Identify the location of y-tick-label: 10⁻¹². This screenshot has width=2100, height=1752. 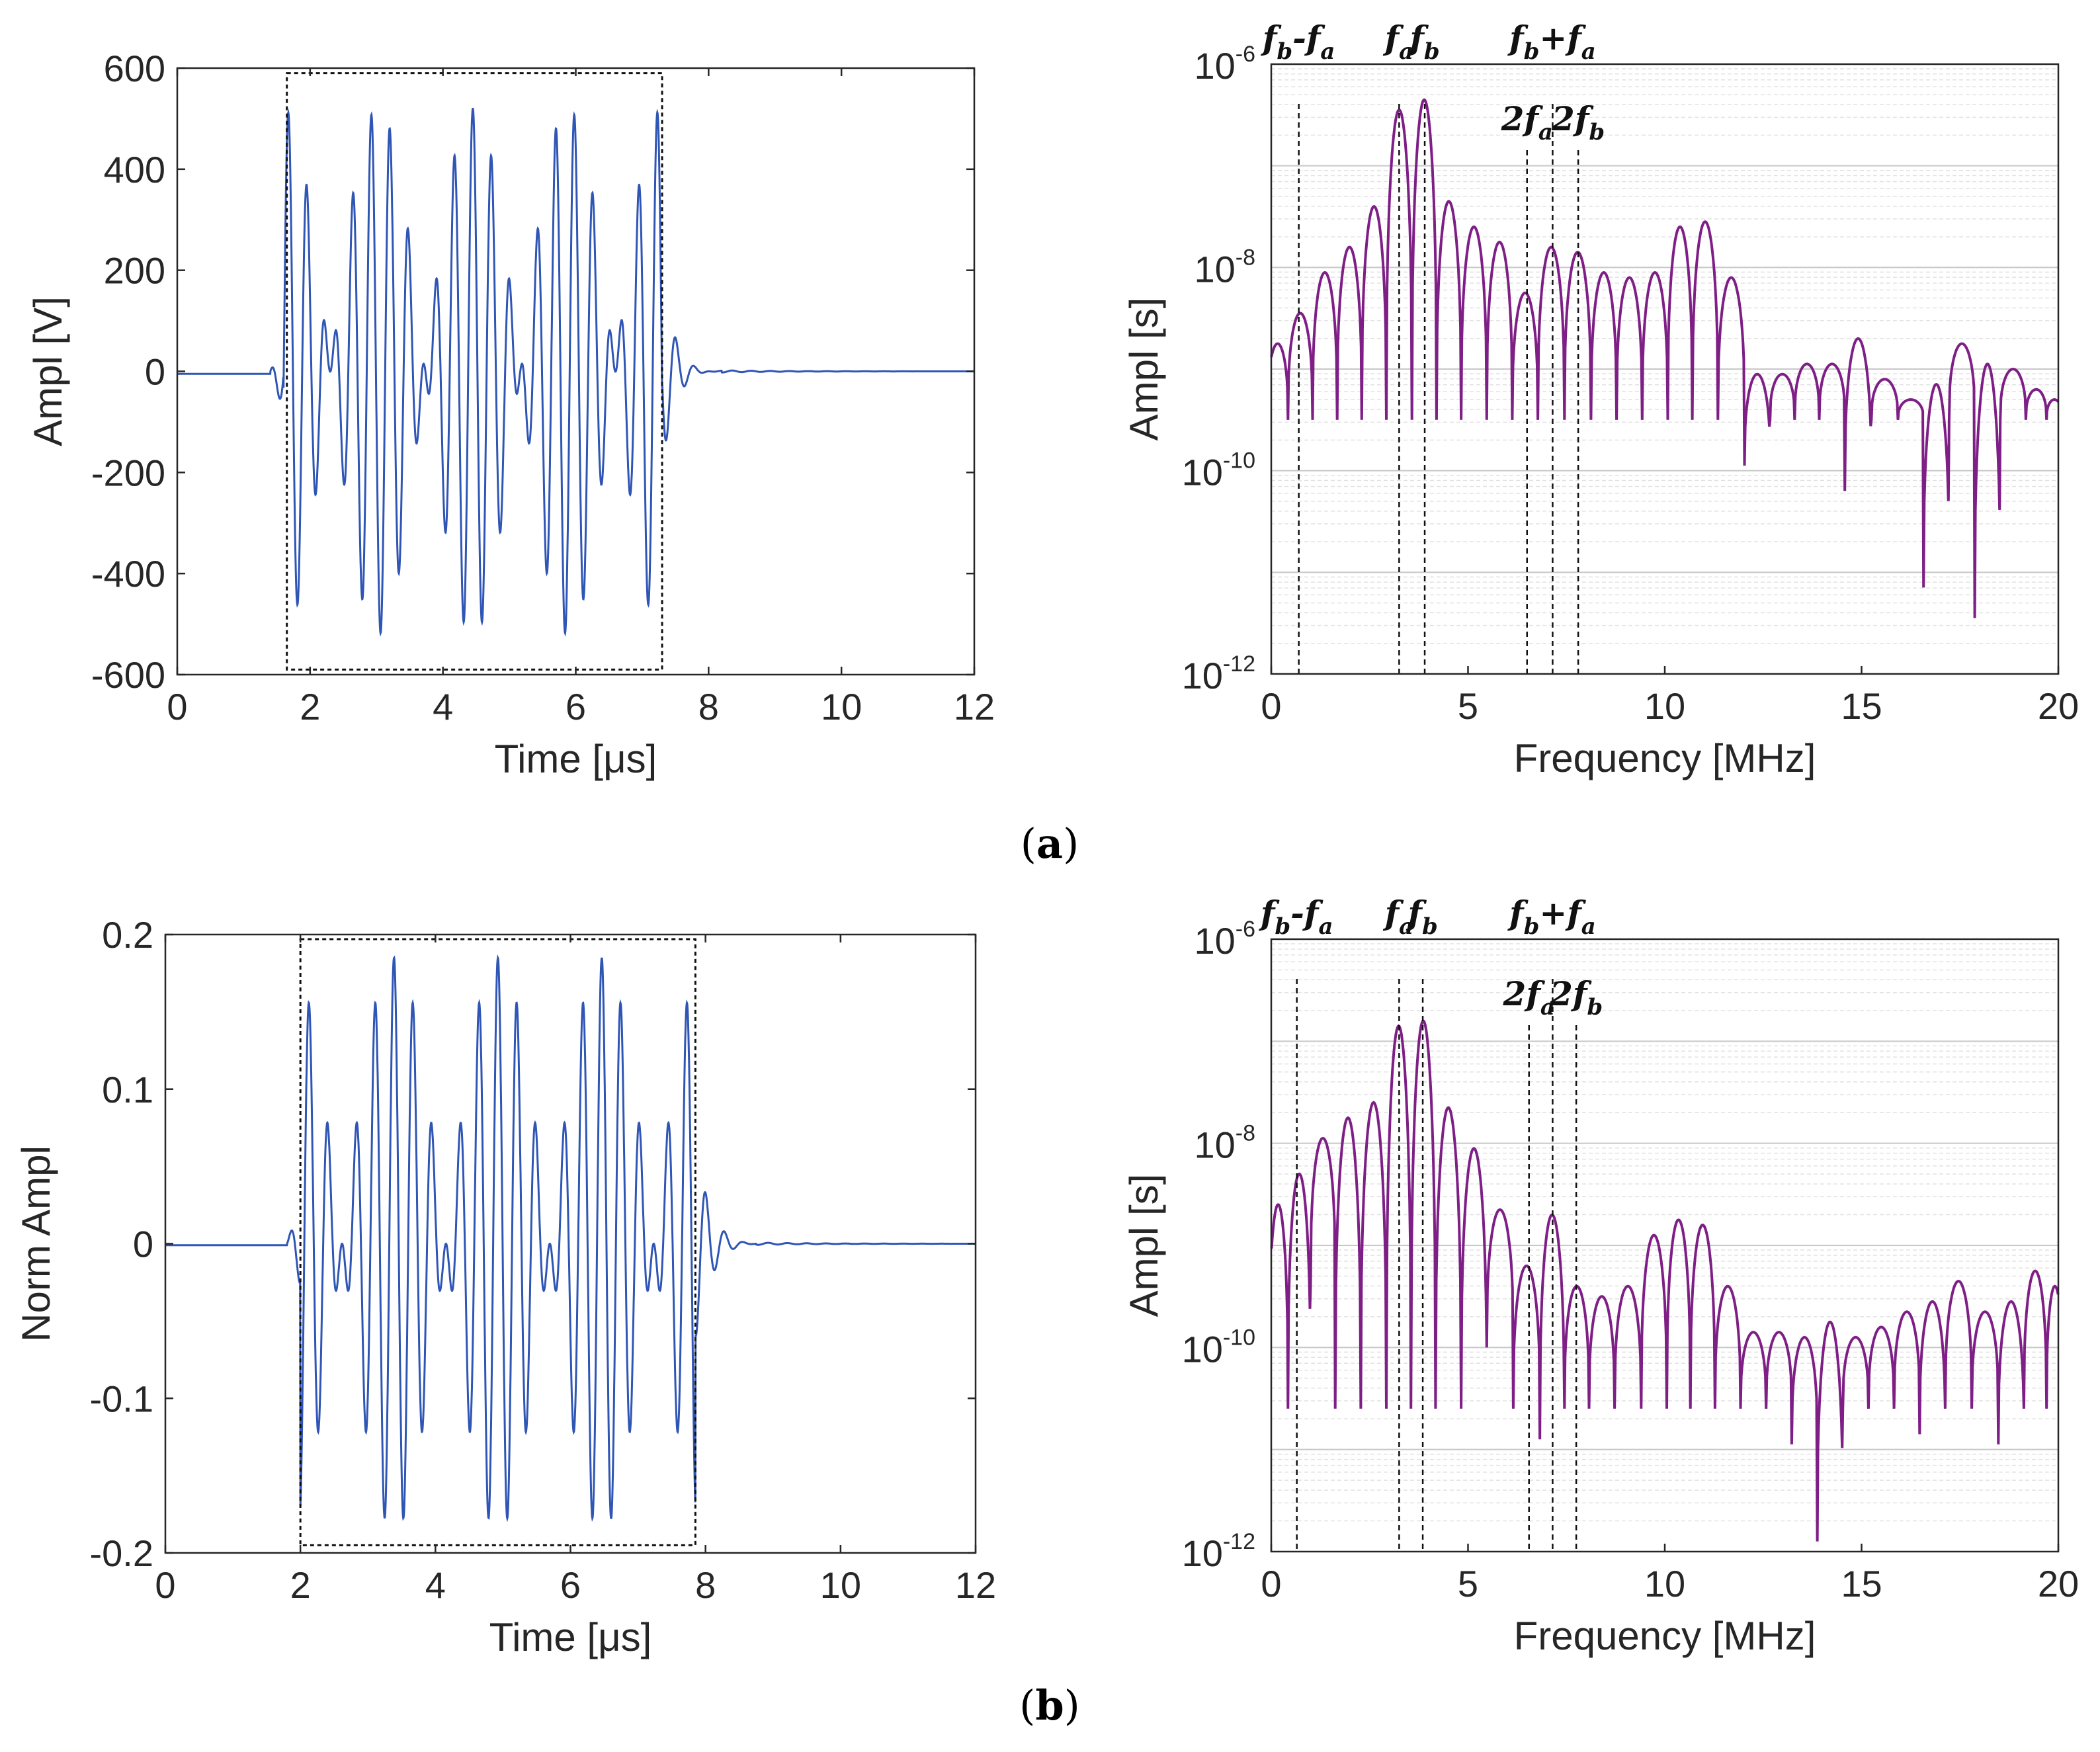
(1218, 674).